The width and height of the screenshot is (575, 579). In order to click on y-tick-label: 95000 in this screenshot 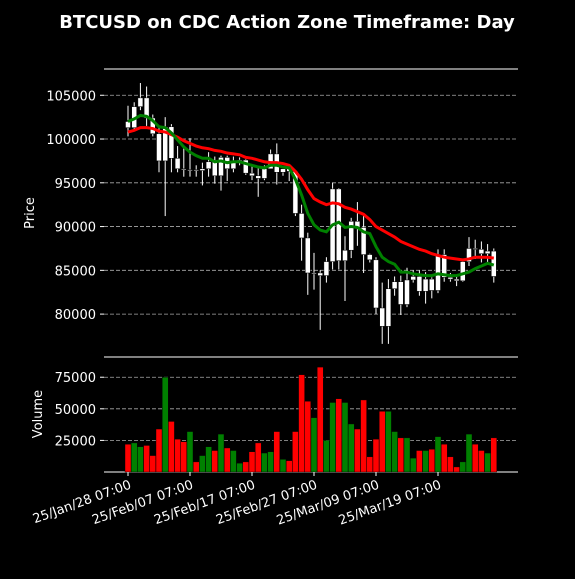, I will do `click(75, 184)`.